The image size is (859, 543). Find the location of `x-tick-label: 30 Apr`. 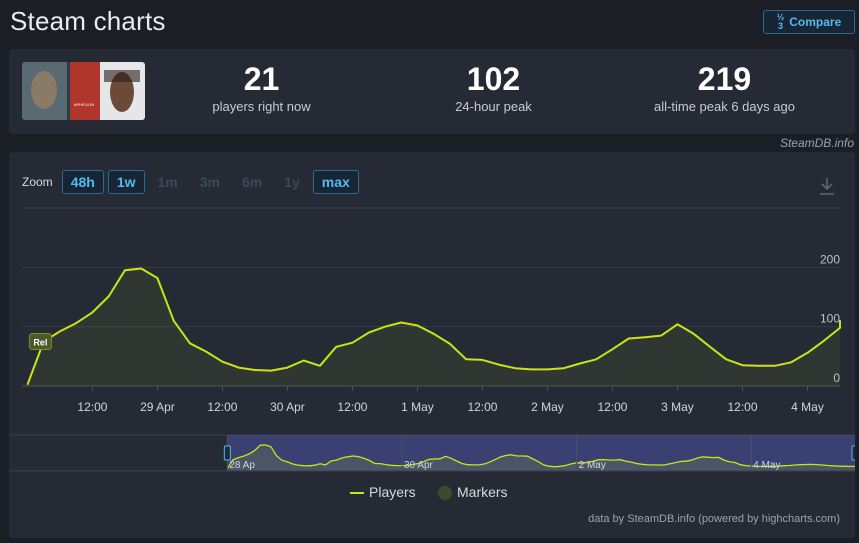

x-tick-label: 30 Apr is located at coordinates (287, 407).